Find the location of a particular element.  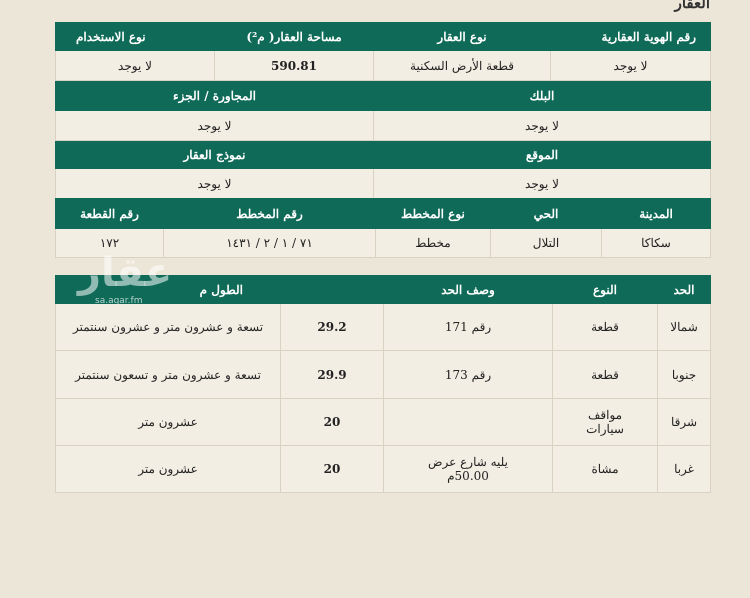

boundary-side: جنوبا is located at coordinates (684, 374).